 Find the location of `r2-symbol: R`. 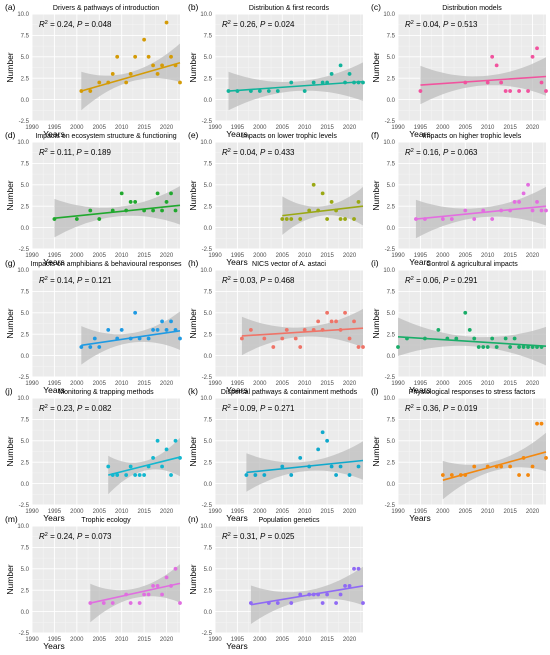

r2-symbol: R is located at coordinates (225, 536).